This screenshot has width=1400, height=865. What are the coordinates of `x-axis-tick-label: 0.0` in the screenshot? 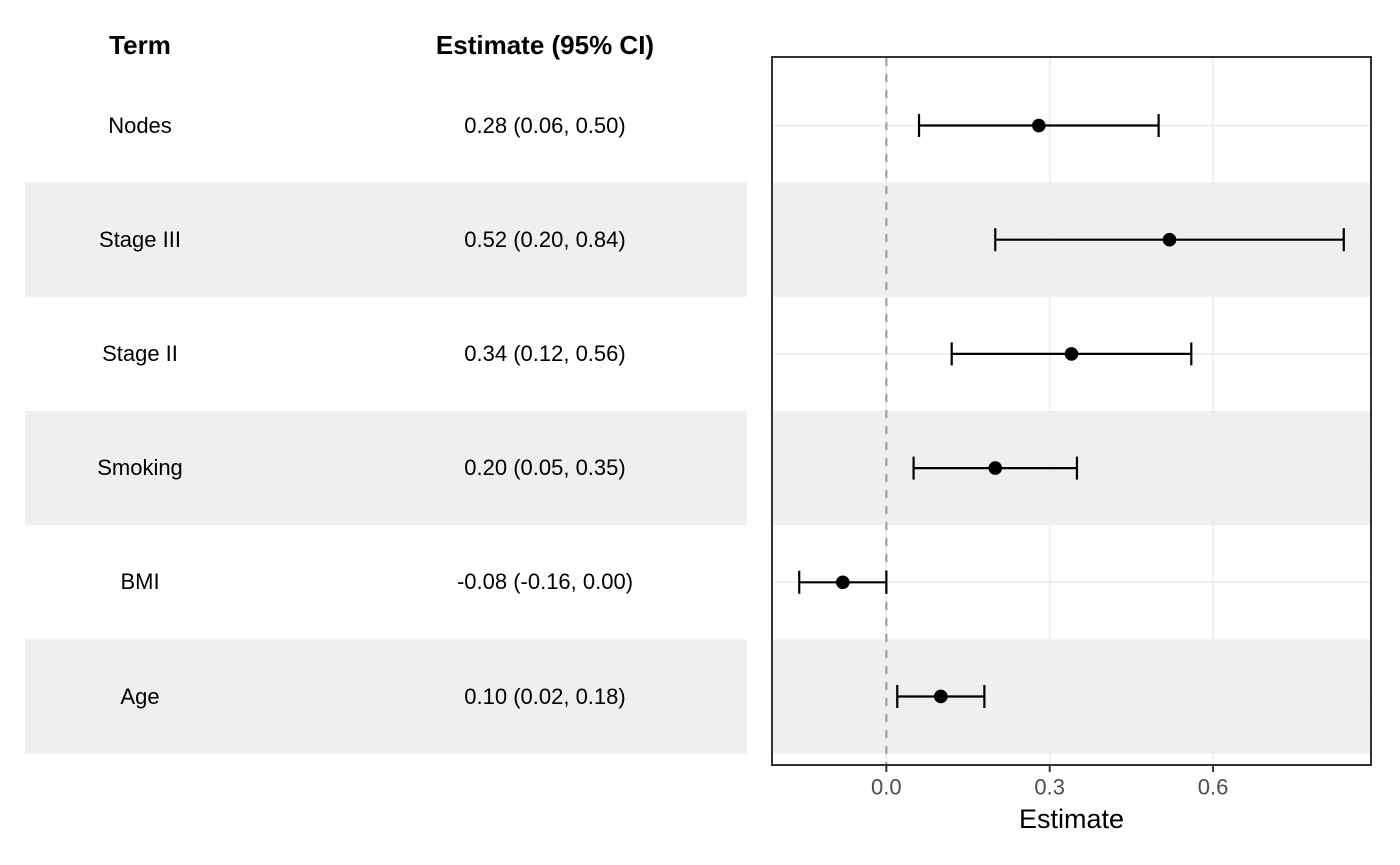 It's located at (886, 787).